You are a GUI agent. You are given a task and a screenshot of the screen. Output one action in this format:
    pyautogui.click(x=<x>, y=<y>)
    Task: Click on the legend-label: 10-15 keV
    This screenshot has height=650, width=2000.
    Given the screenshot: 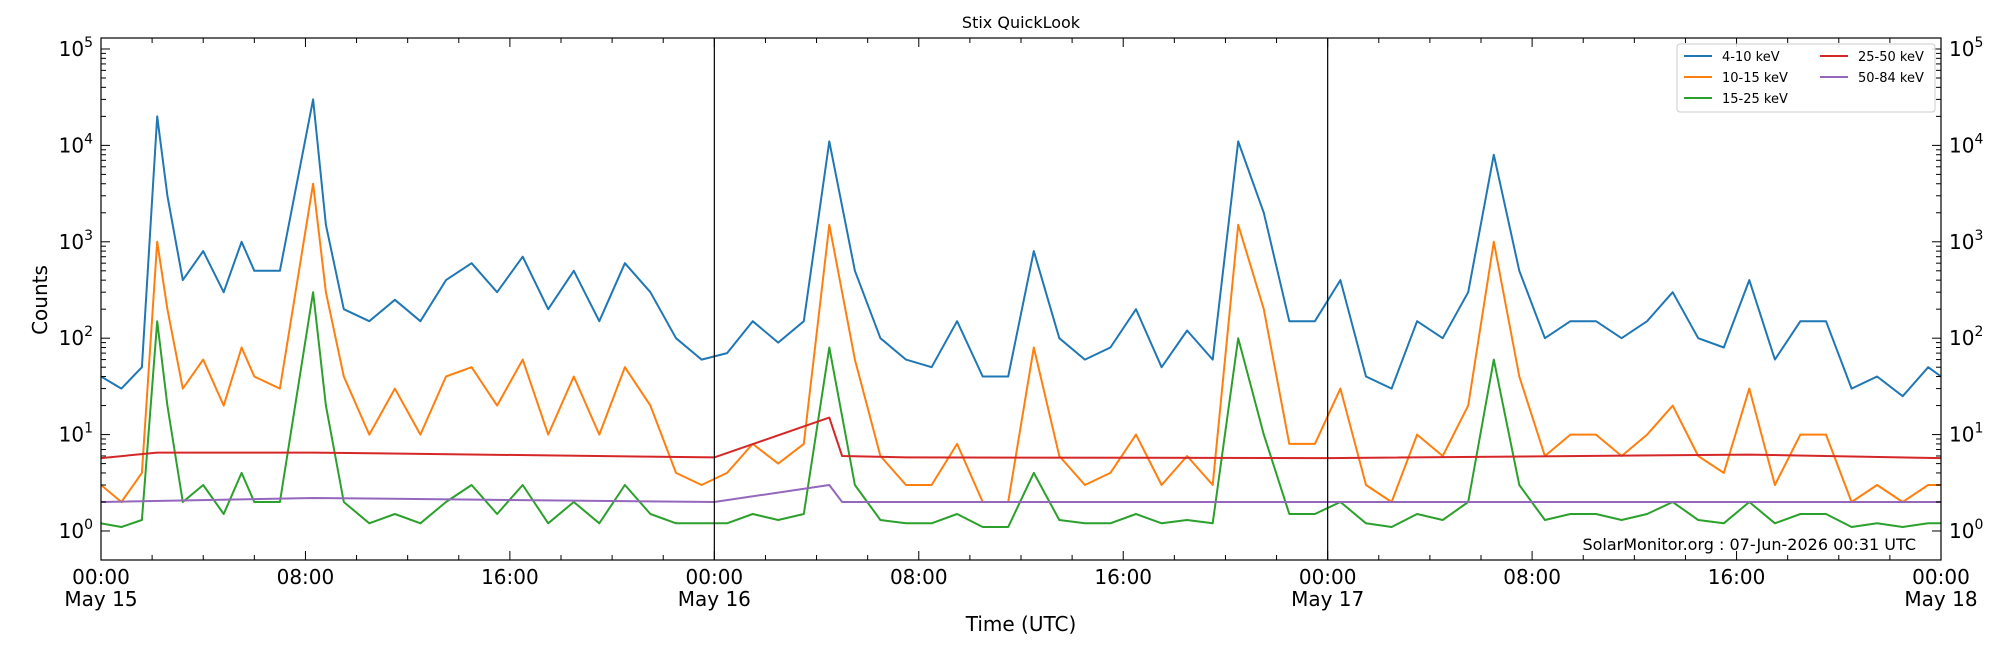 What is the action you would take?
    pyautogui.click(x=1755, y=78)
    